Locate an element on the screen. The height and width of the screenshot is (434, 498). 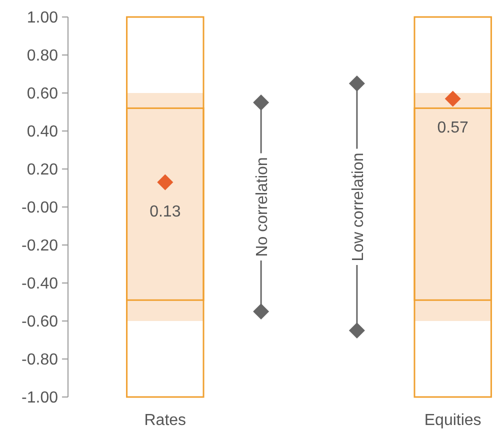
x-tick-label: Equities is located at coordinates (453, 420).